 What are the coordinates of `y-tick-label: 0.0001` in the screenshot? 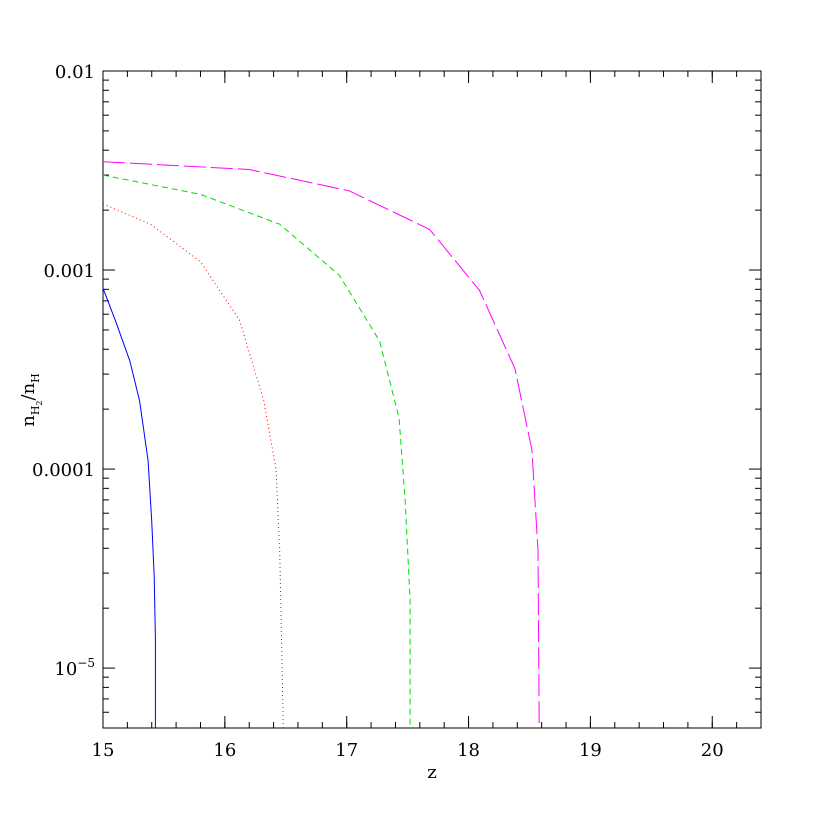 It's located at (63, 470).